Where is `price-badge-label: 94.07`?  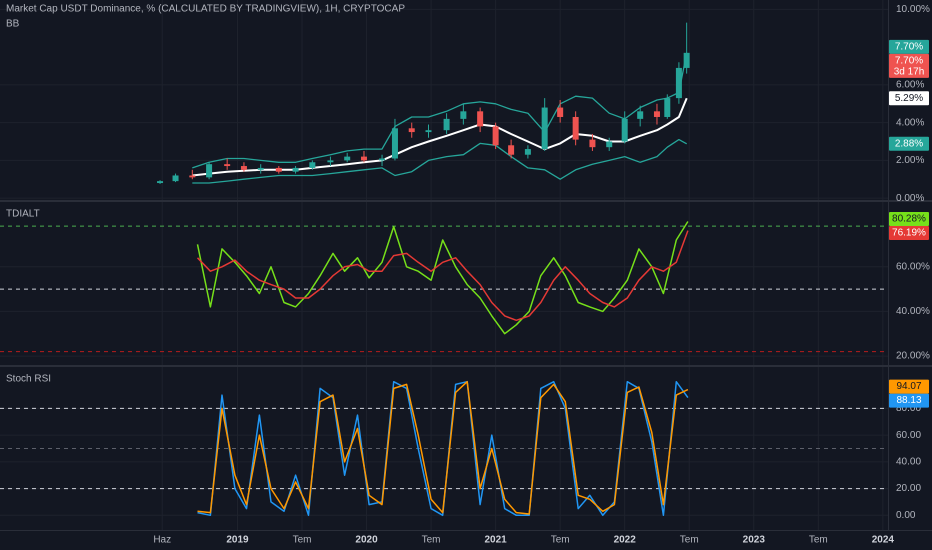
price-badge-label: 94.07 is located at coordinates (908, 386).